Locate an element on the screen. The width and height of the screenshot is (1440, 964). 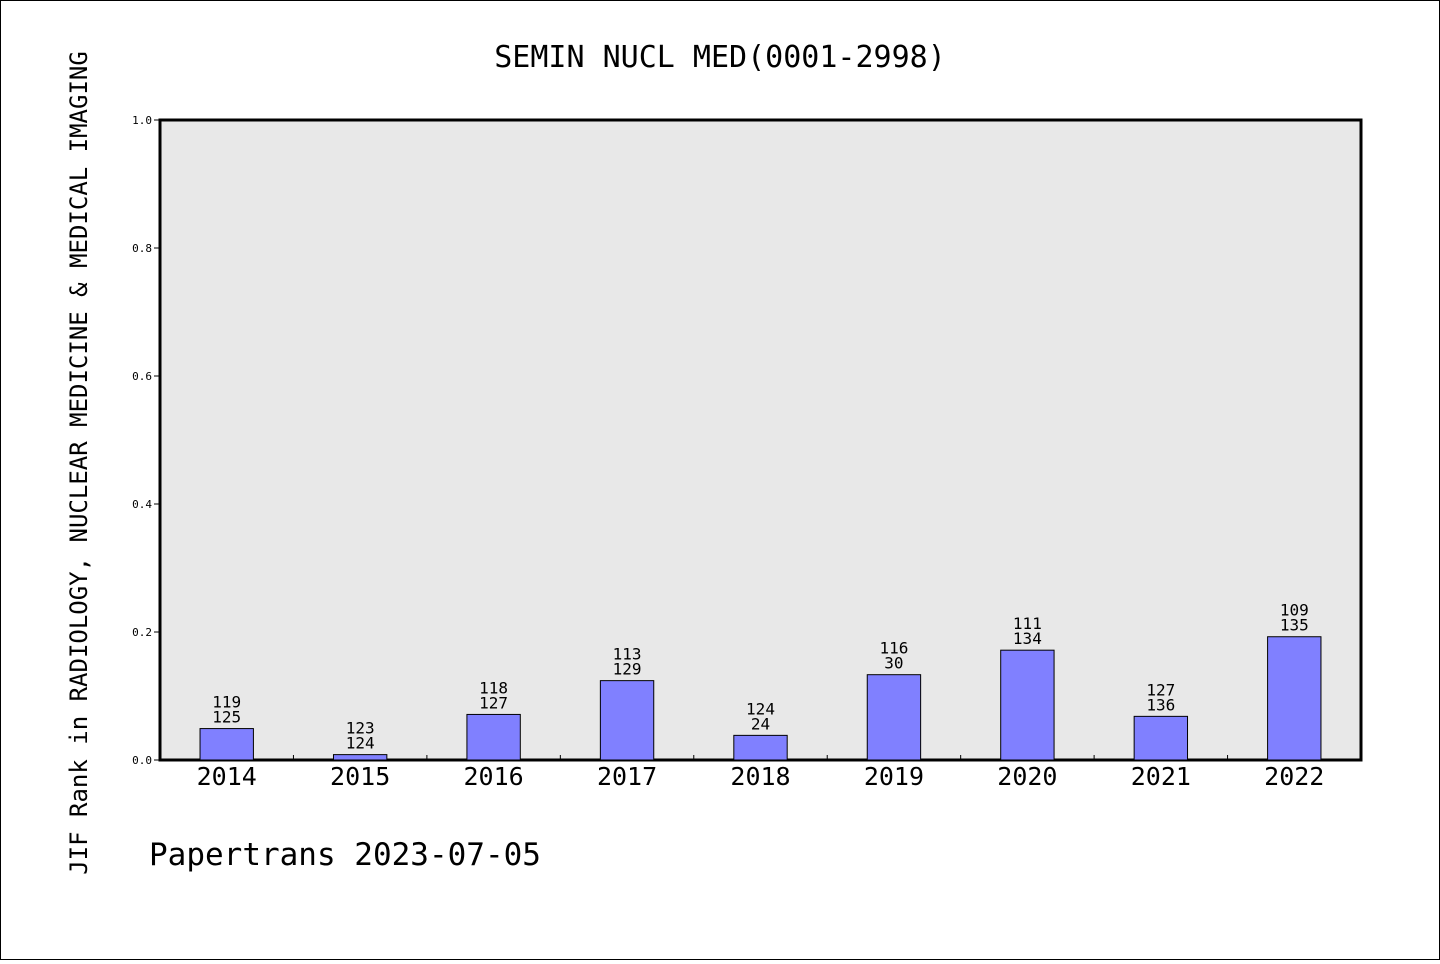
bar-label-bottom-2016: 127 is located at coordinates (493, 702).